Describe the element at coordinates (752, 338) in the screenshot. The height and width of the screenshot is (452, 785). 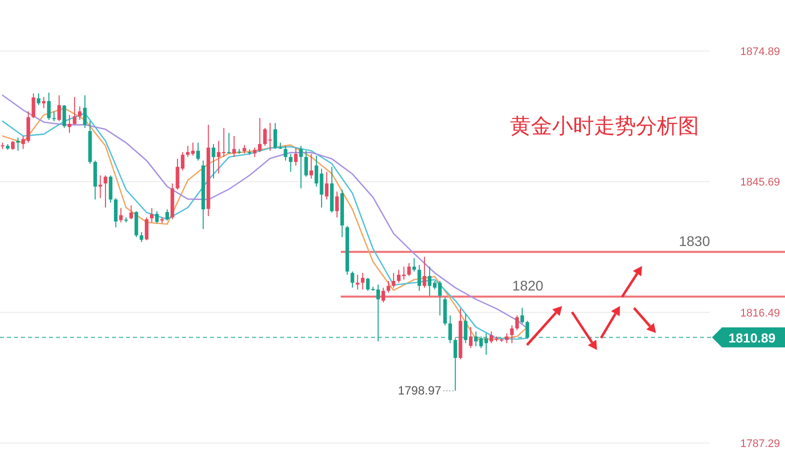
I see `ref-line-label: 1810.89` at that location.